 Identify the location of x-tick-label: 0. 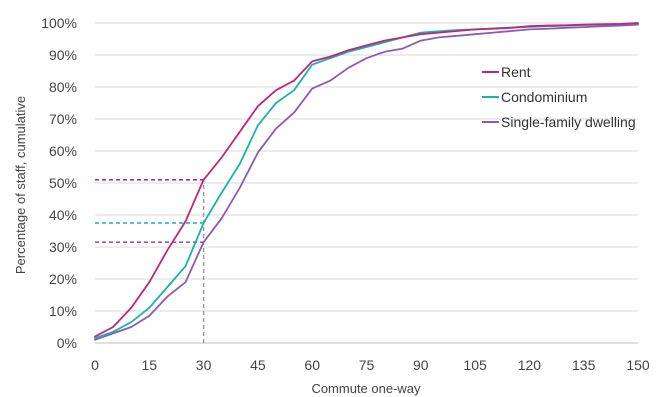
(95, 365).